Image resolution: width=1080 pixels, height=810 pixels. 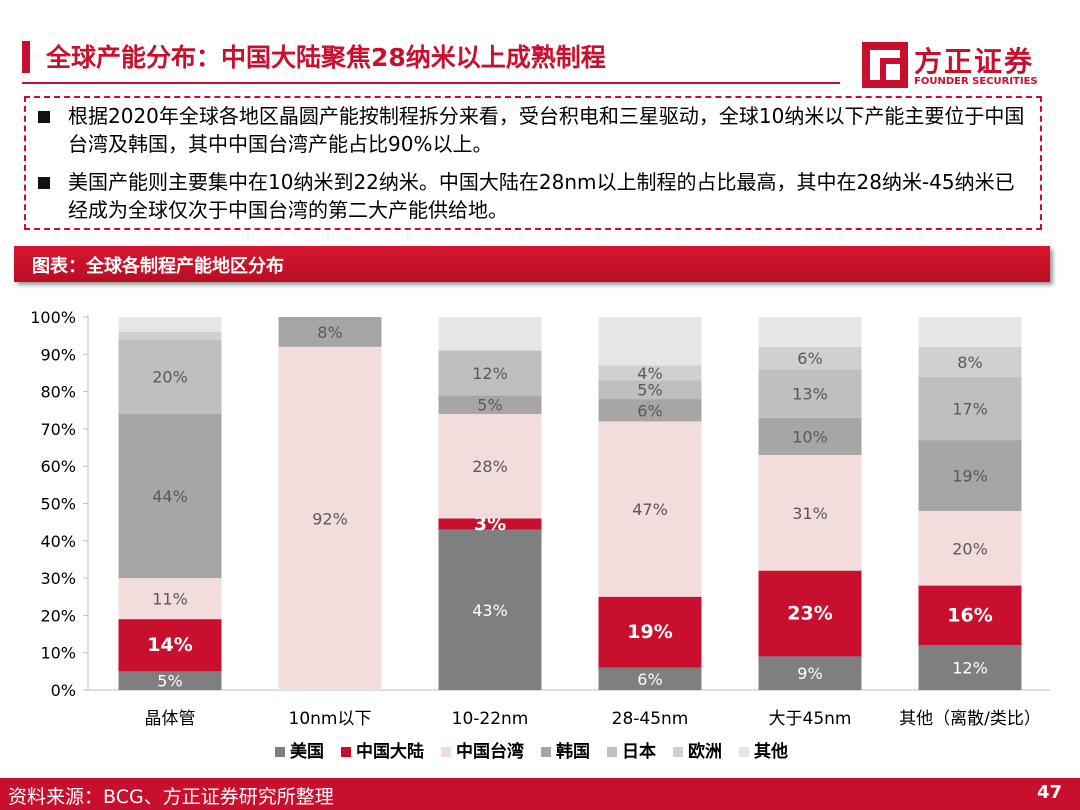 What do you see at coordinates (1049, 792) in the screenshot?
I see `page-number: 47` at bounding box center [1049, 792].